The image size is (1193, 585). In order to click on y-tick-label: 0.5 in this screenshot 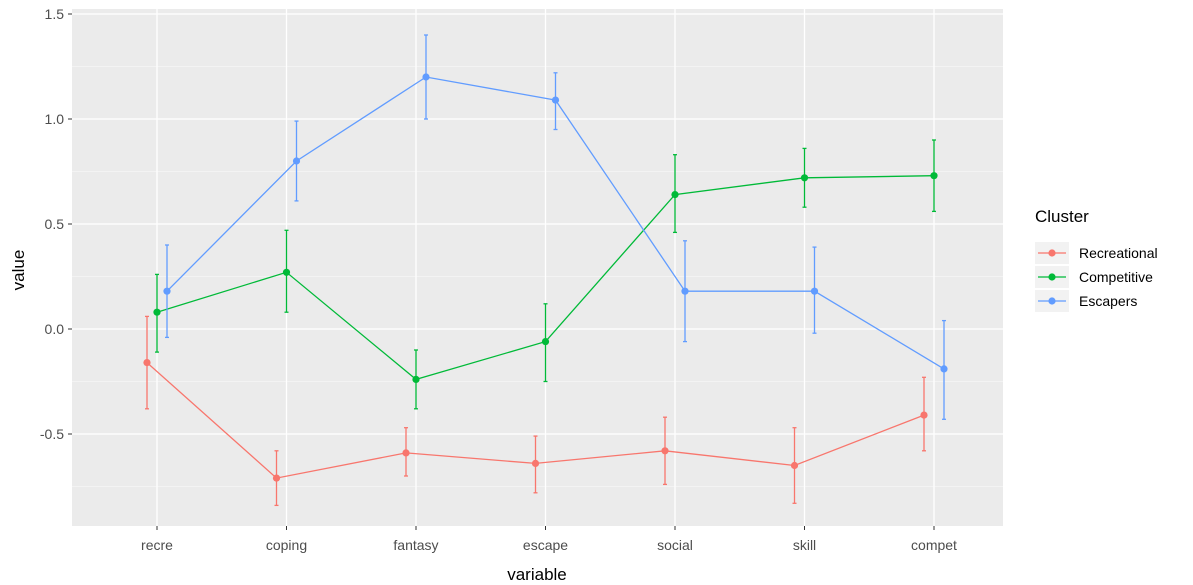, I will do `click(55, 224)`.